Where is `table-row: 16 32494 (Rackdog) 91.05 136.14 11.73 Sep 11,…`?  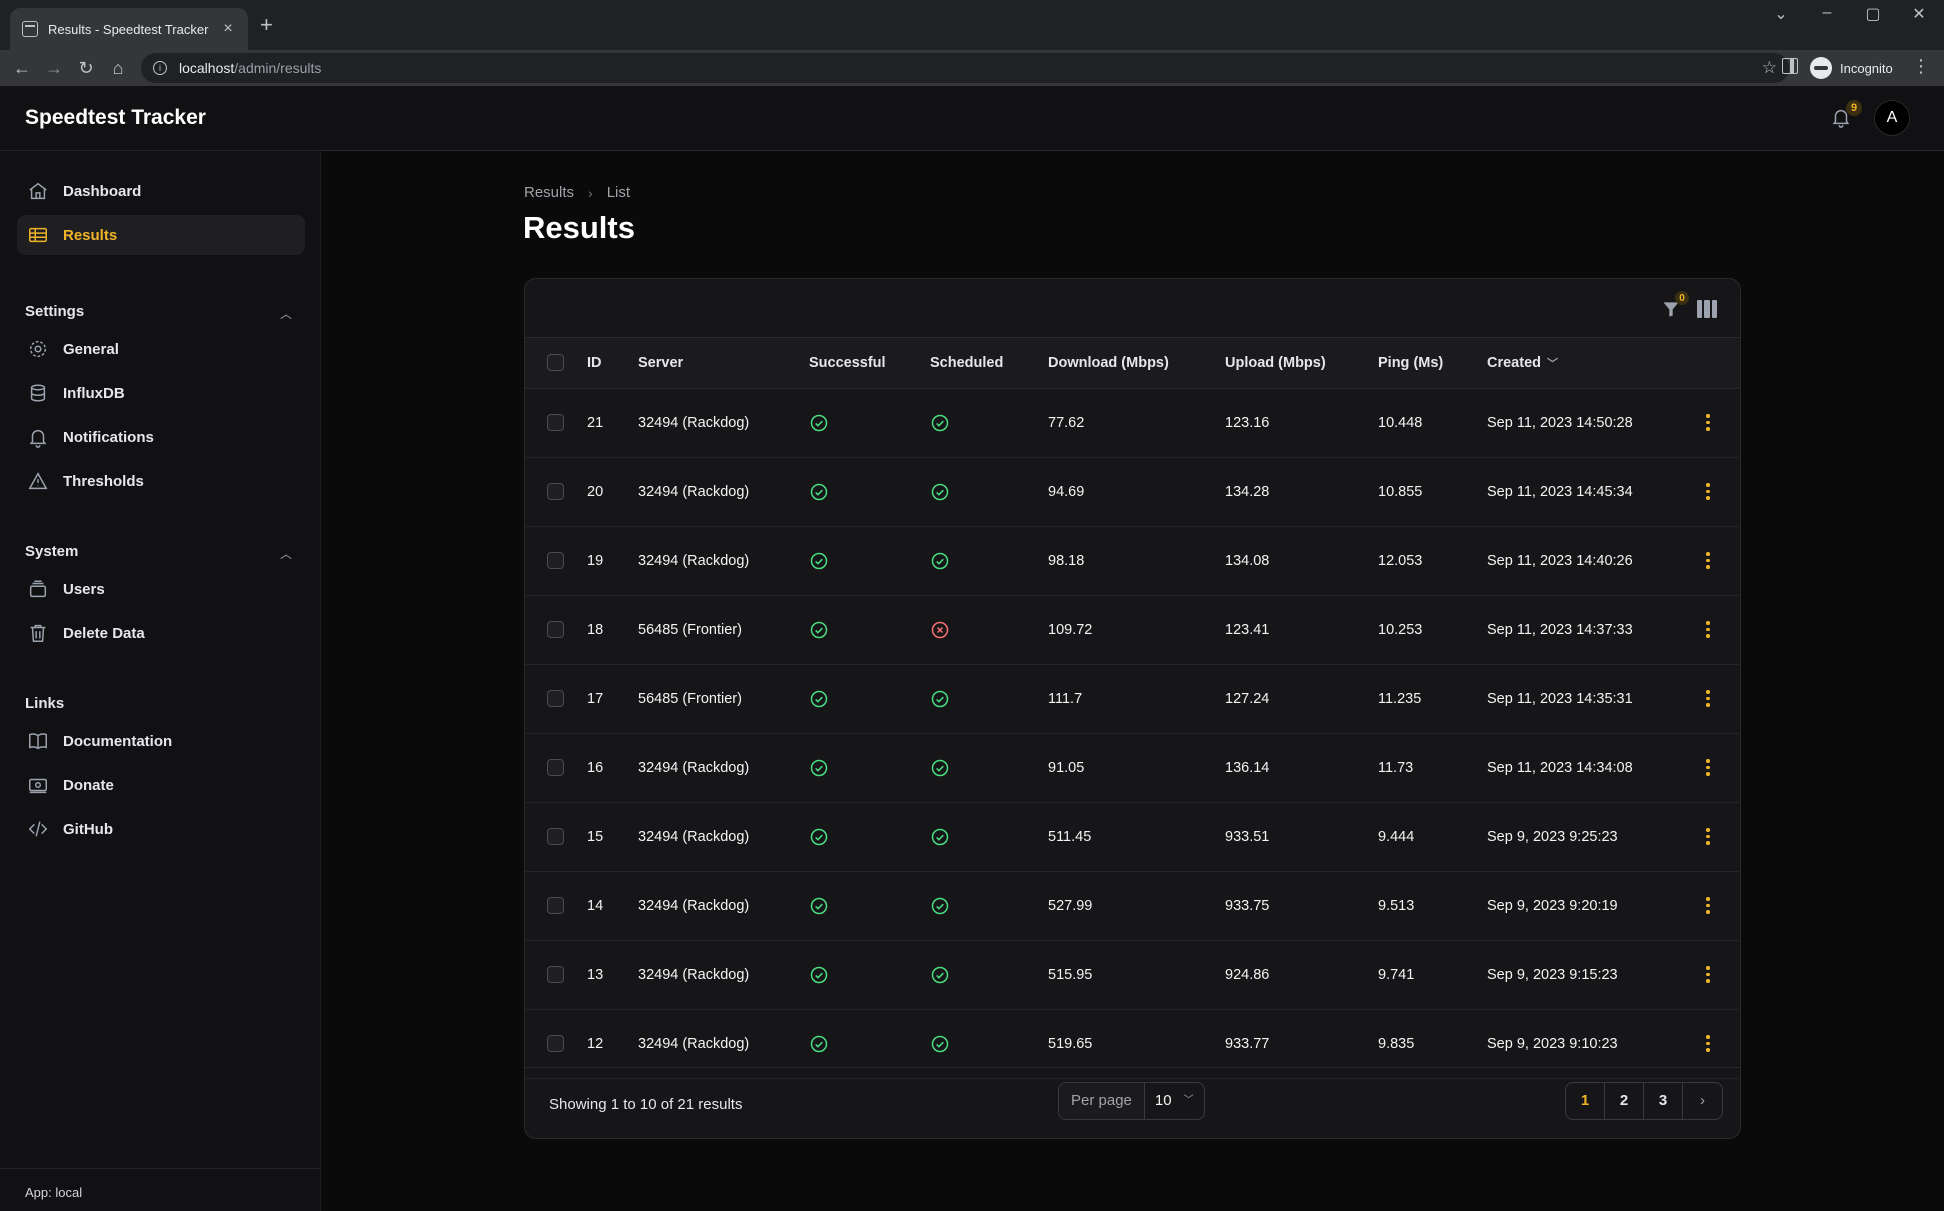
table-row: 16 32494 (Rackdog) 91.05 136.14 11.73 Sep 11,… is located at coordinates (1132, 767).